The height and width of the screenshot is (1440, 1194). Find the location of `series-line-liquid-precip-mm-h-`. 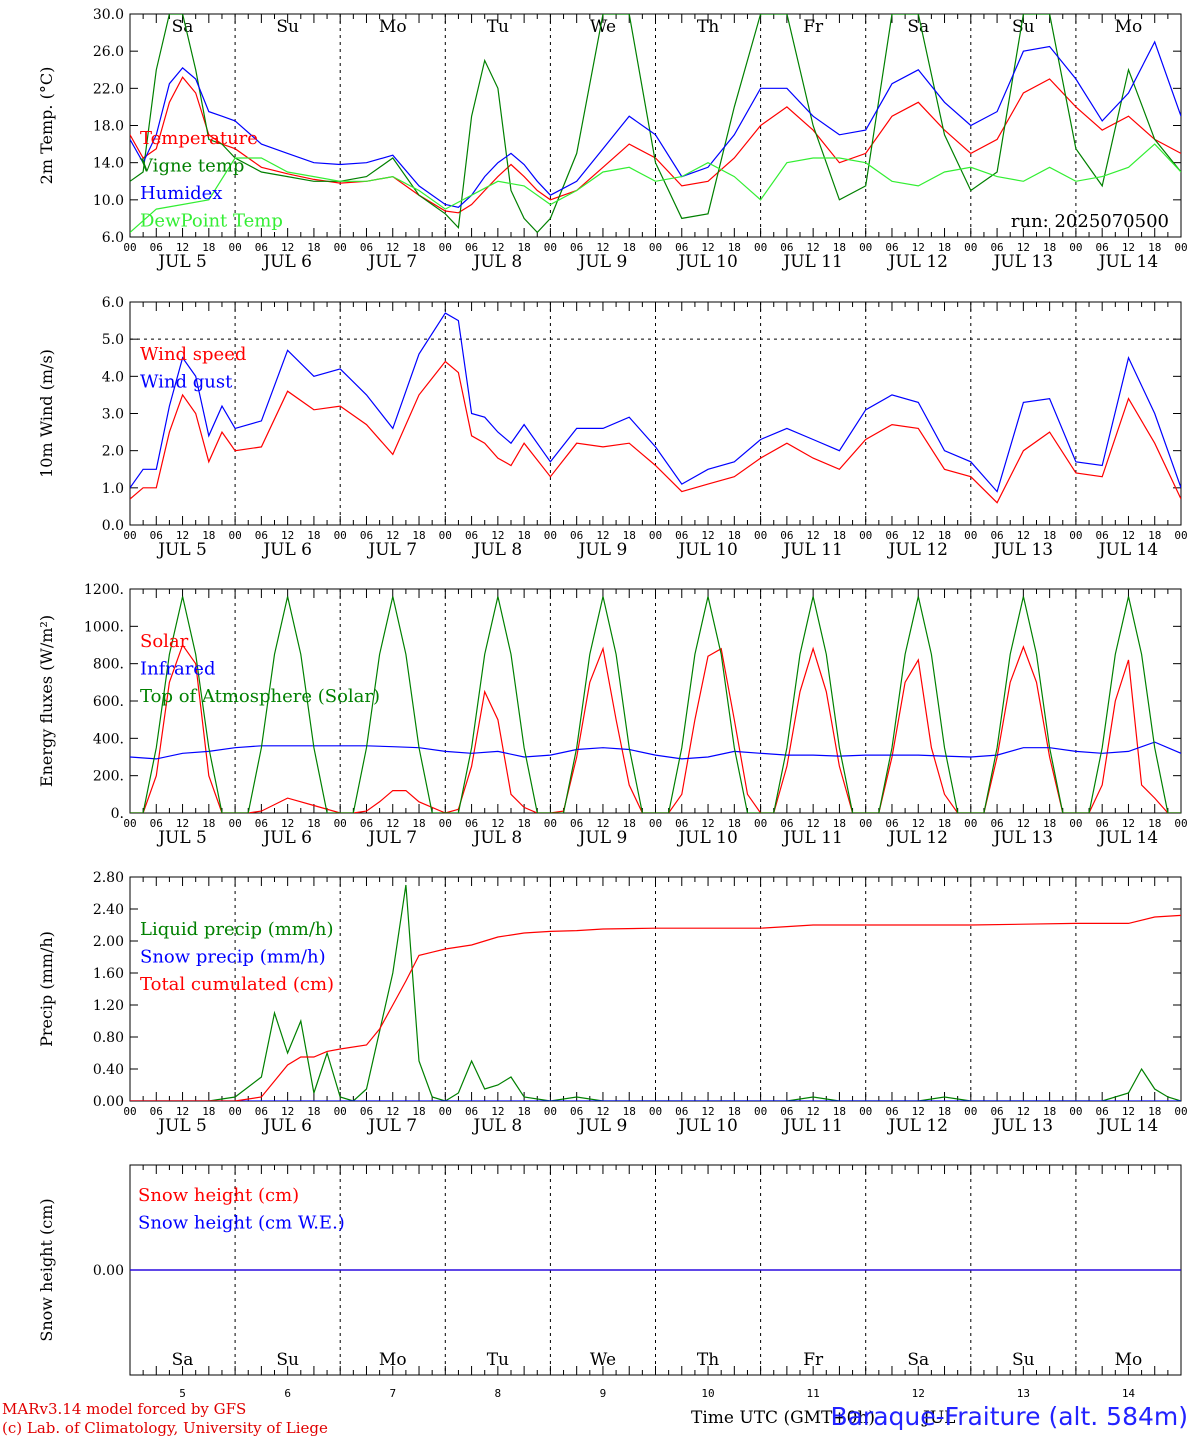

series-line-liquid-precip-mm-h- is located at coordinates (655, 992).